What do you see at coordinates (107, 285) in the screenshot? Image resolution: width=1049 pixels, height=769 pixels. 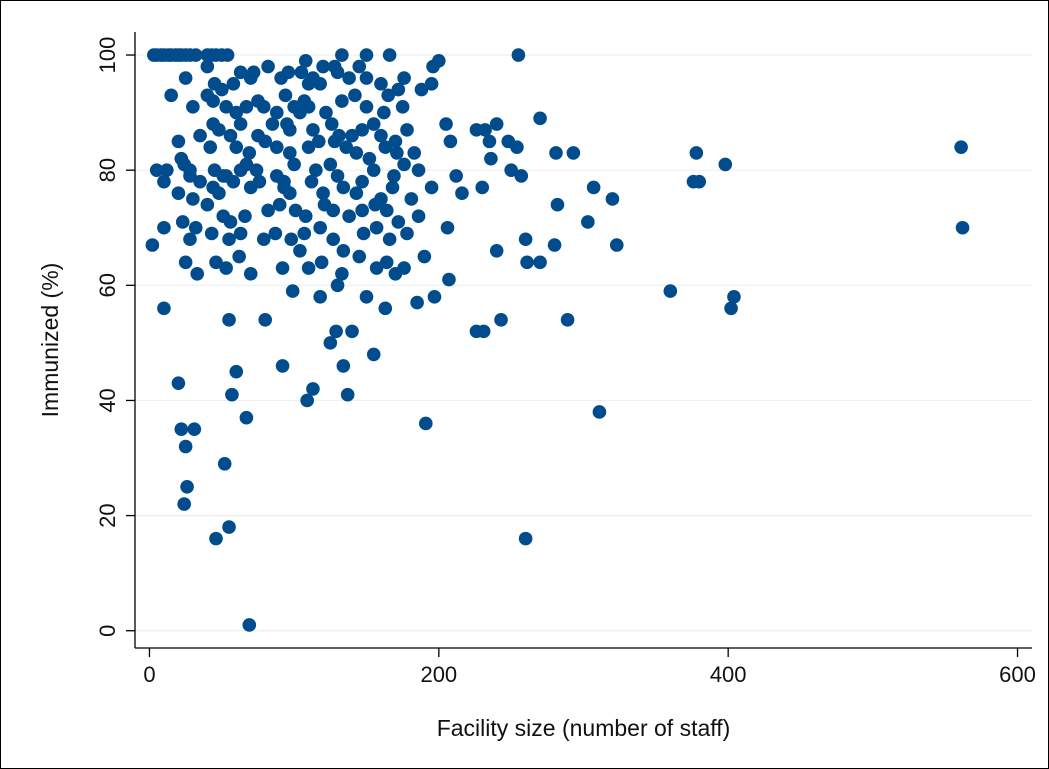 I see `y-tick-label: 60` at bounding box center [107, 285].